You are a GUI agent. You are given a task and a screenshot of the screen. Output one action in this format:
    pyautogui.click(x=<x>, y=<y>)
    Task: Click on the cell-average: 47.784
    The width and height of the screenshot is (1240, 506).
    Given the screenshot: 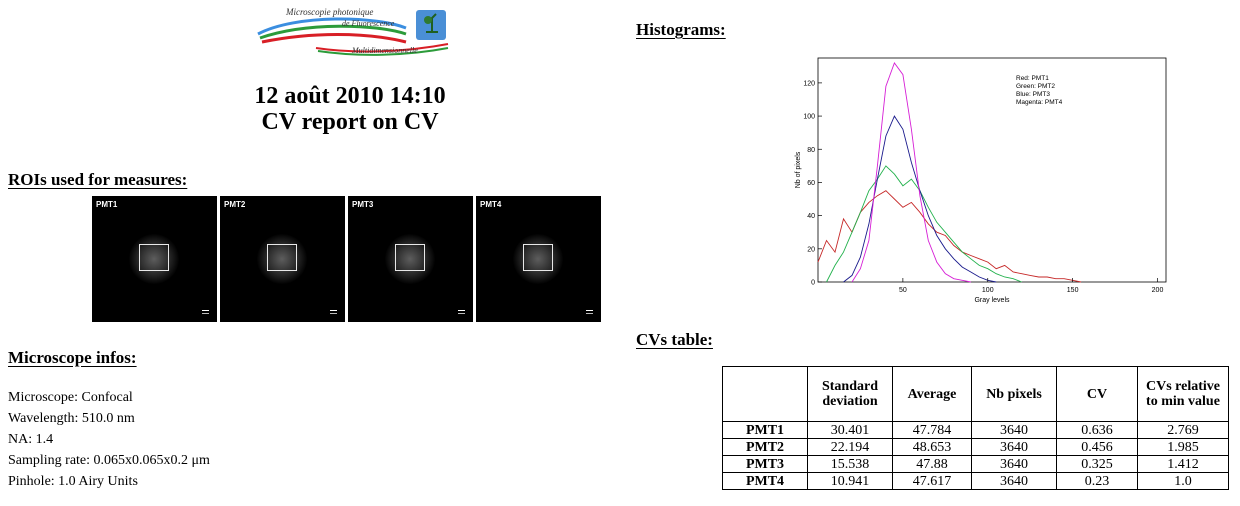 What is the action you would take?
    pyautogui.click(x=932, y=430)
    